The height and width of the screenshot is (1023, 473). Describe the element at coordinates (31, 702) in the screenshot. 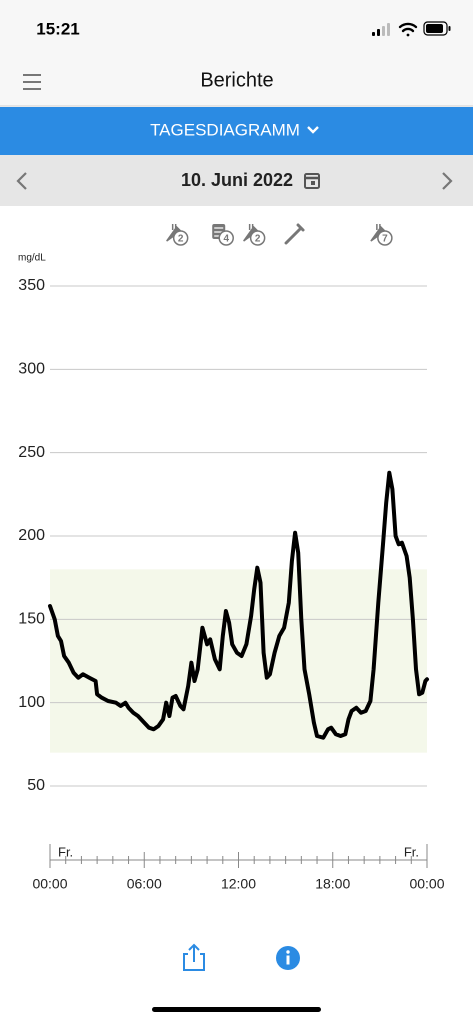

I see `y-tick-label: 100` at that location.